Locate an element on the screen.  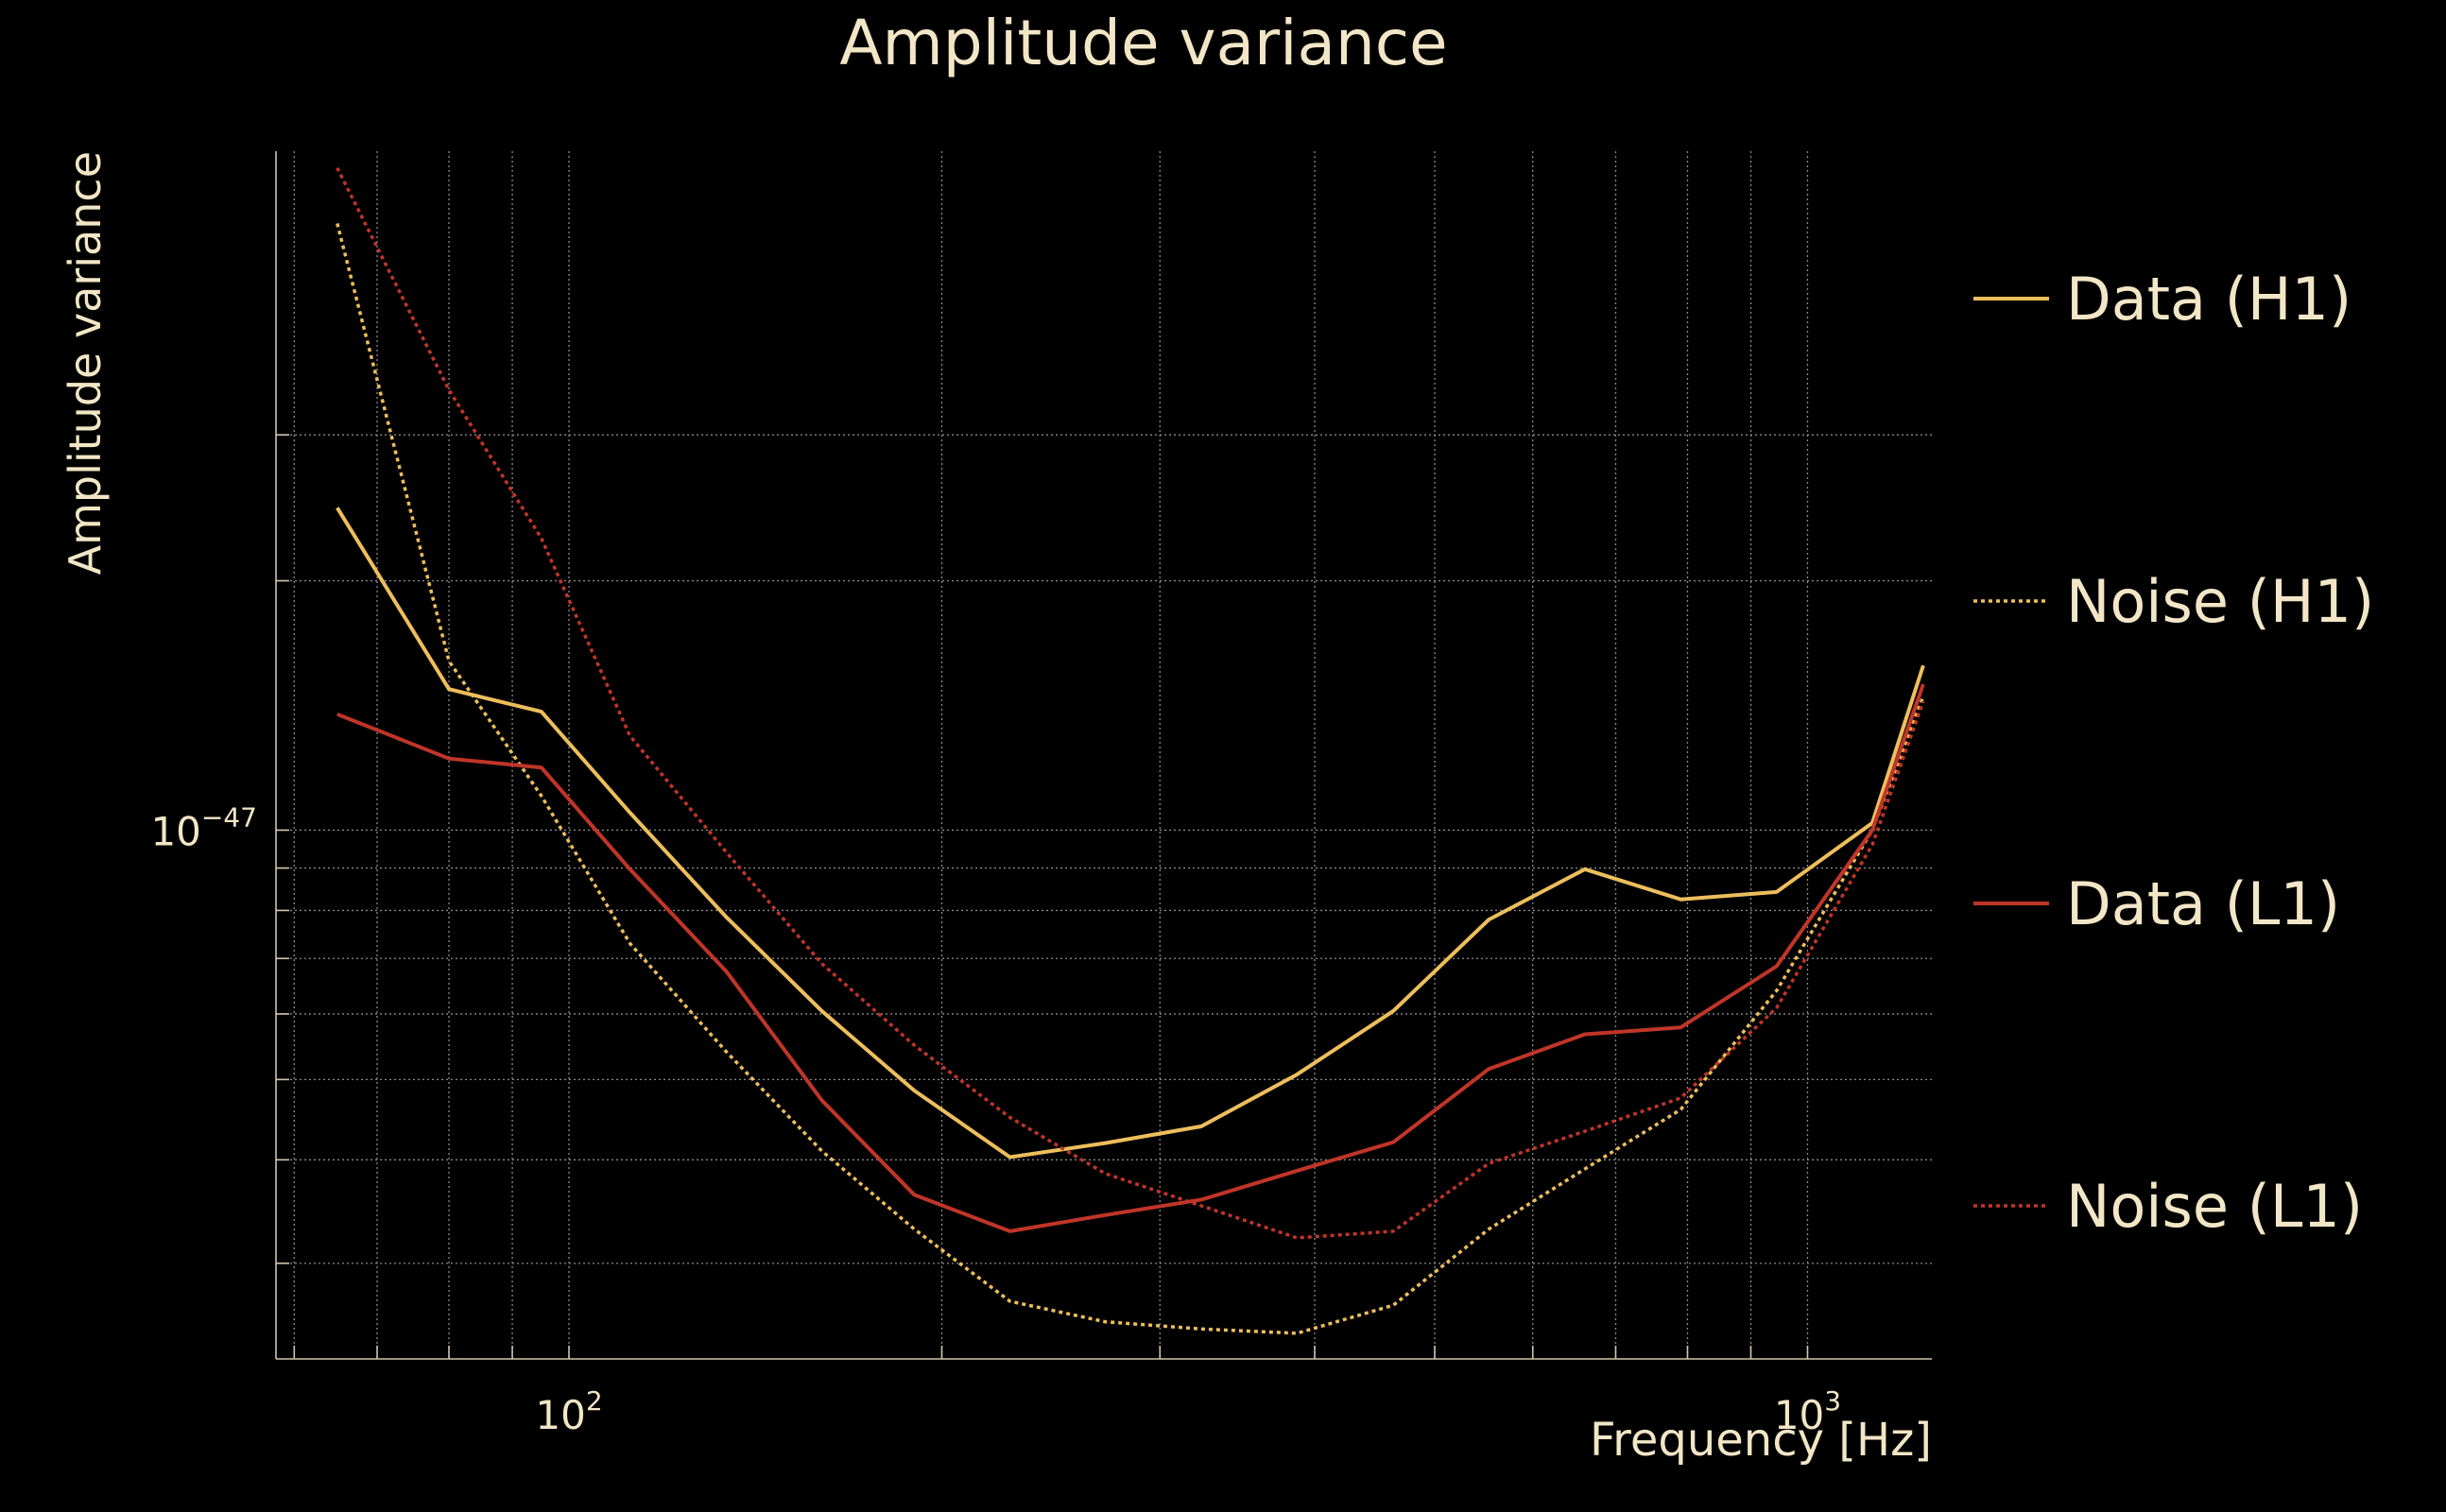
x-tick-label: 10² is located at coordinates (568, 1411).